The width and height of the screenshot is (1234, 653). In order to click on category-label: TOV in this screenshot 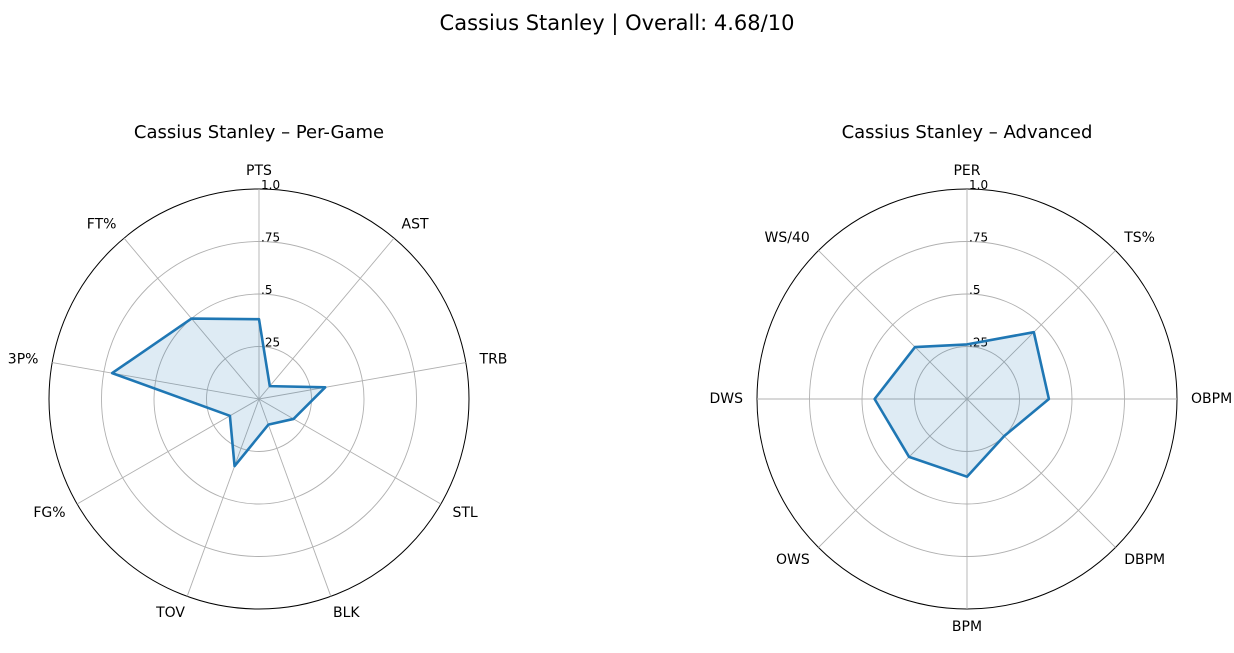, I will do `click(170, 613)`.